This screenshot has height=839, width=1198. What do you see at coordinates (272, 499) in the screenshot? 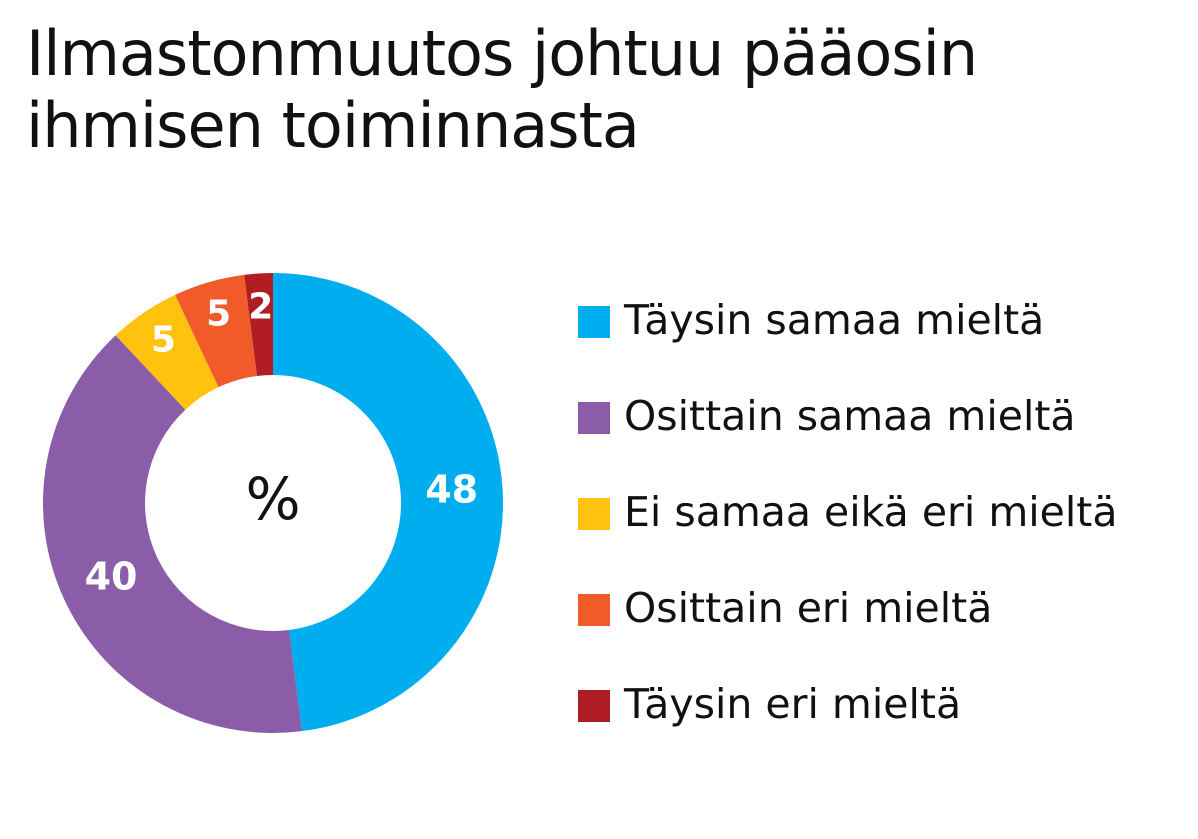
I see `donut-center-label: %` at bounding box center [272, 499].